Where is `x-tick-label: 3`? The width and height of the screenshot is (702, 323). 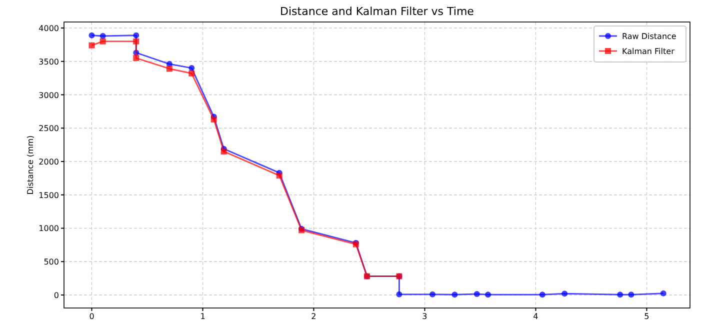 x-tick-label: 3 is located at coordinates (425, 316).